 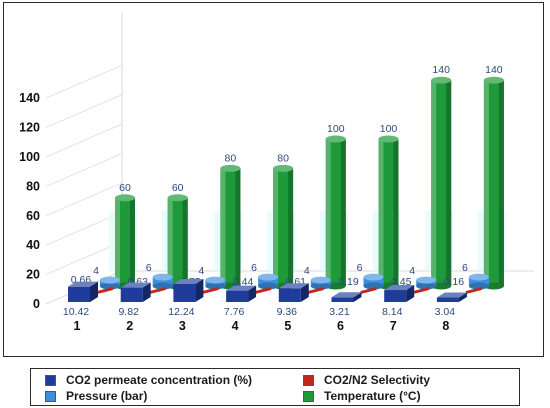 What do you see at coordinates (401, 282) in the screenshot?
I see `selectivity-data-label: 0.45` at bounding box center [401, 282].